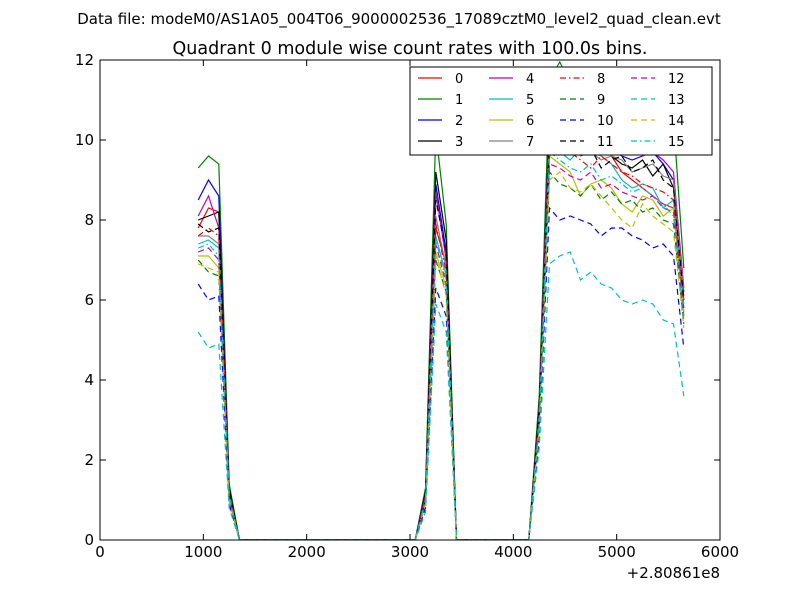 The height and width of the screenshot is (600, 800). What do you see at coordinates (89, 300) in the screenshot?
I see `y-tick-label: 6` at bounding box center [89, 300].